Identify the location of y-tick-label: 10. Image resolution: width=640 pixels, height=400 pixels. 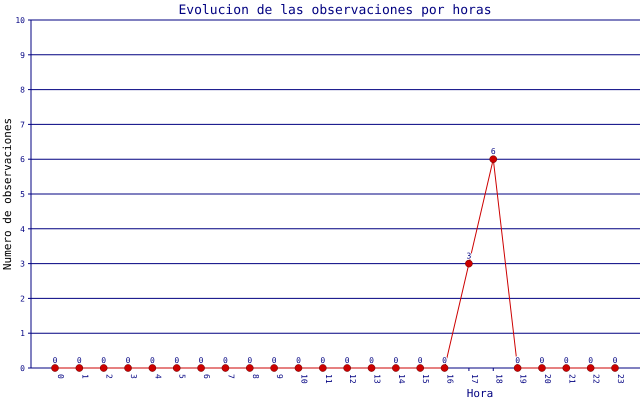
(20, 20).